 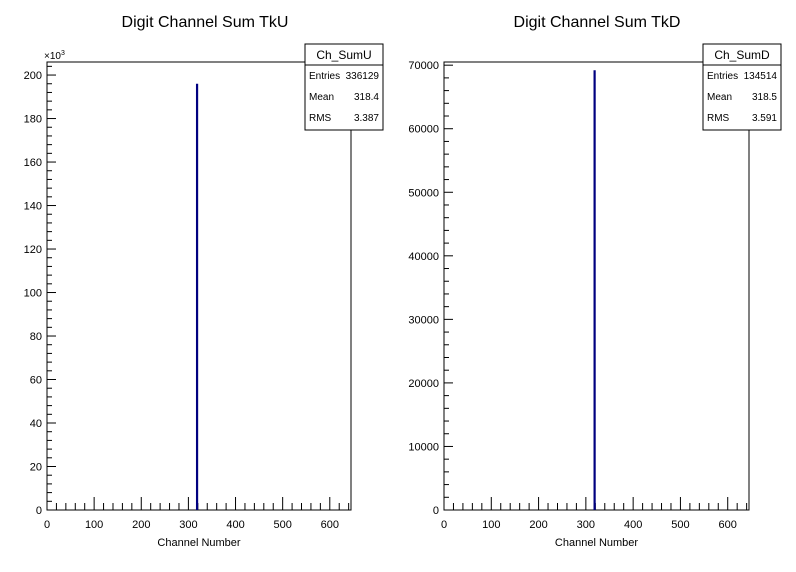 What do you see at coordinates (33, 294) in the screenshot?
I see `y-tick-label: 100` at bounding box center [33, 294].